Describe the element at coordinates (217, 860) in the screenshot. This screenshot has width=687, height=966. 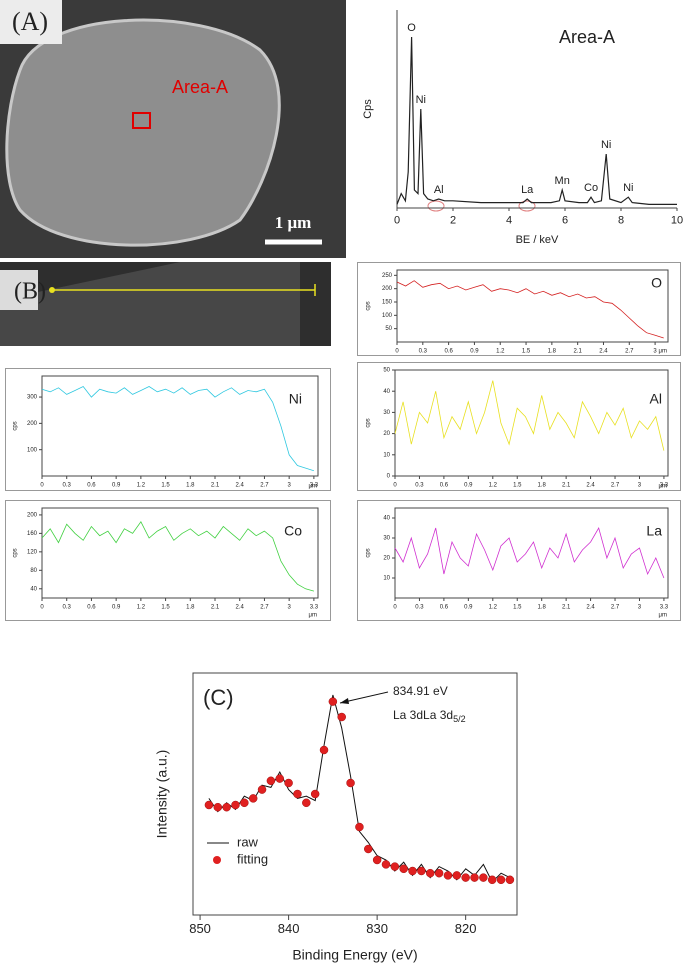
I see `legend-marker` at that location.